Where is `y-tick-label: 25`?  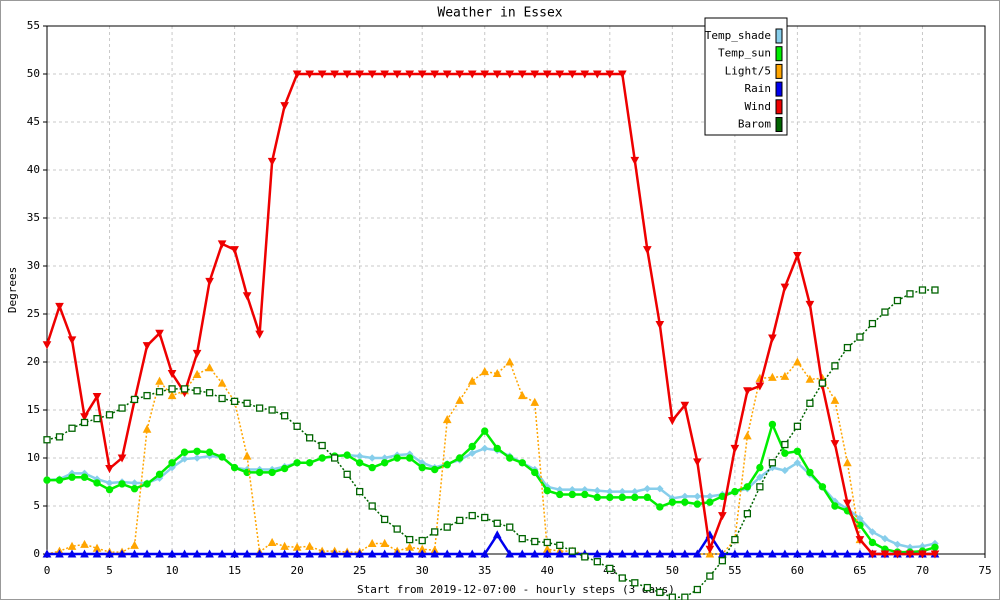
y-tick-label: 25 is located at coordinates (33, 313).